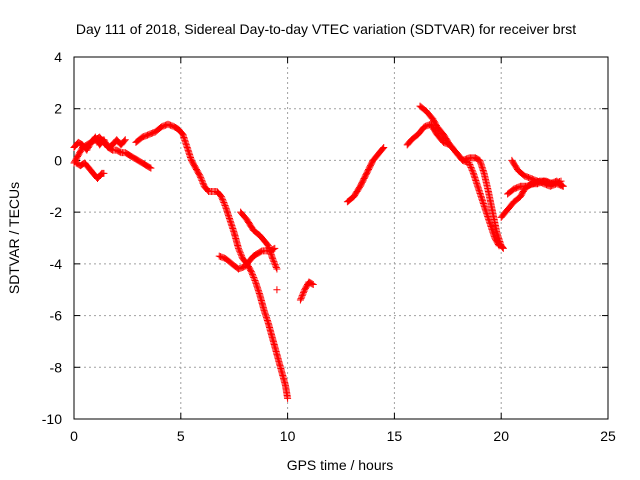 Image resolution: width=640 pixels, height=480 pixels. I want to click on x-tick-label: 5, so click(181, 436).